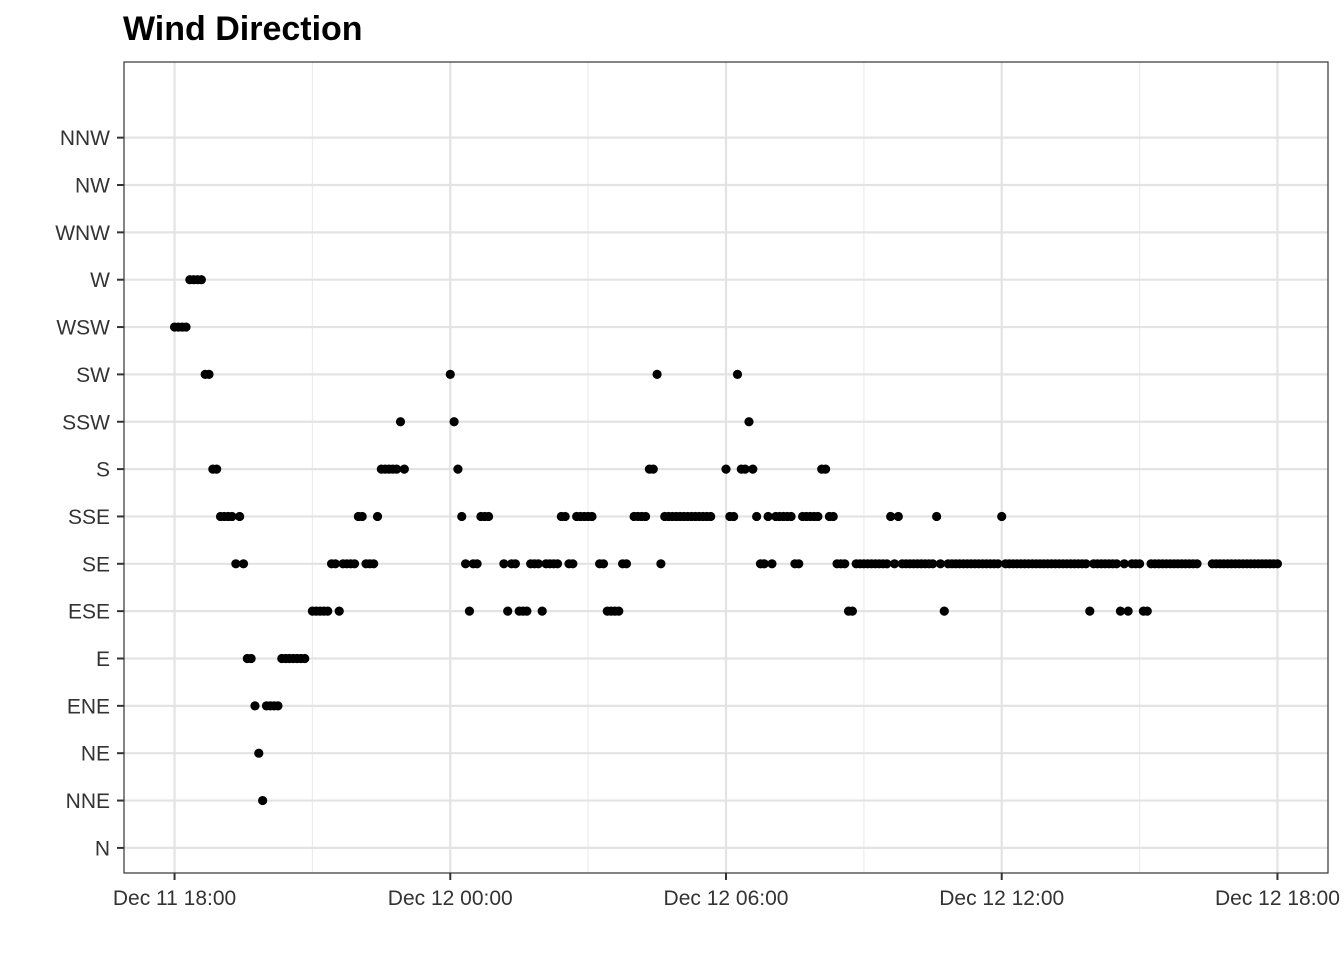 The height and width of the screenshot is (960, 1344). Describe the element at coordinates (92, 186) in the screenshot. I see `y-tick-label: NW` at that location.